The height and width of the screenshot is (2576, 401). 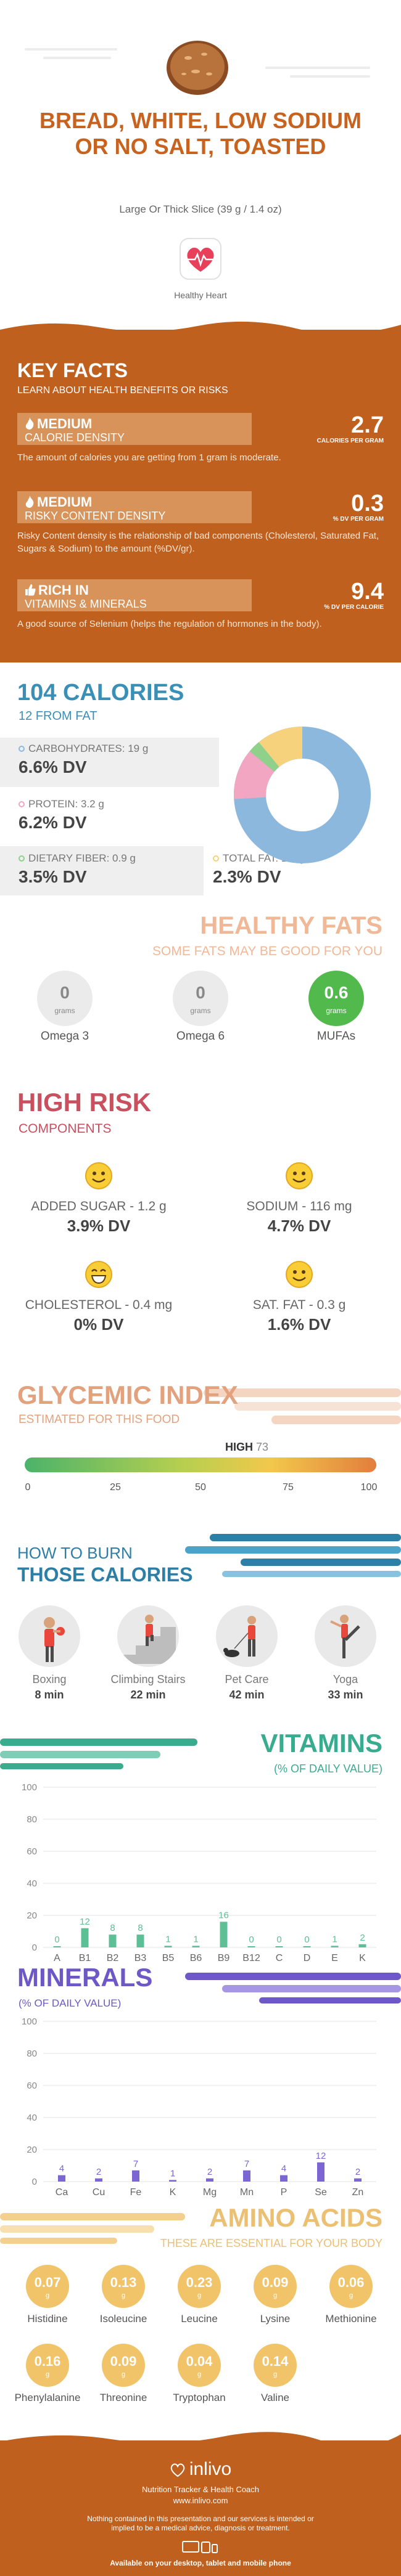 I want to click on bar-D, so click(x=307, y=1947).